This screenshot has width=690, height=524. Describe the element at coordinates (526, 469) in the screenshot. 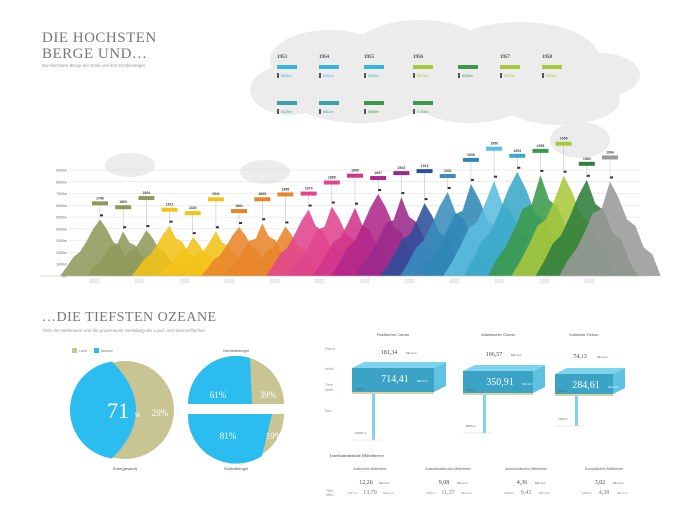

I see `sea-name: Amerikanisches Mittelmeer` at that location.